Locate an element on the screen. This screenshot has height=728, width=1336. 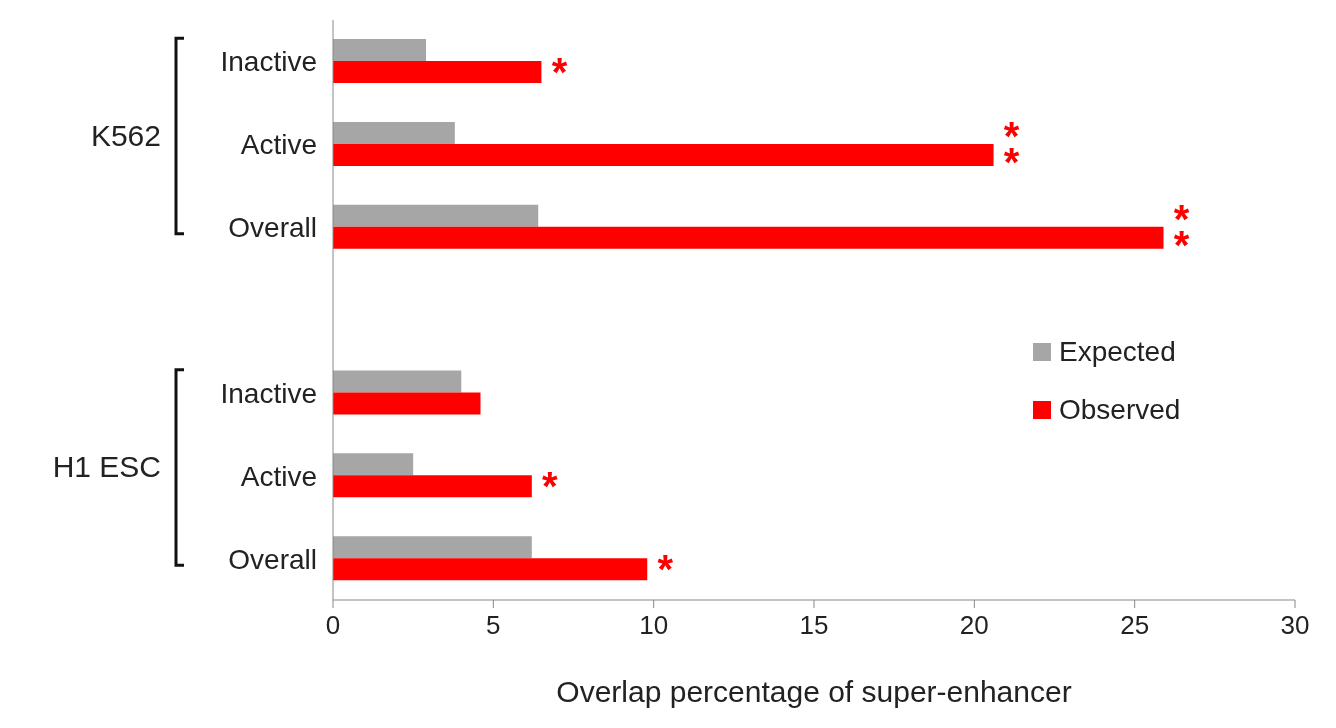
text: H1 ESC is located at coordinates (106, 467).